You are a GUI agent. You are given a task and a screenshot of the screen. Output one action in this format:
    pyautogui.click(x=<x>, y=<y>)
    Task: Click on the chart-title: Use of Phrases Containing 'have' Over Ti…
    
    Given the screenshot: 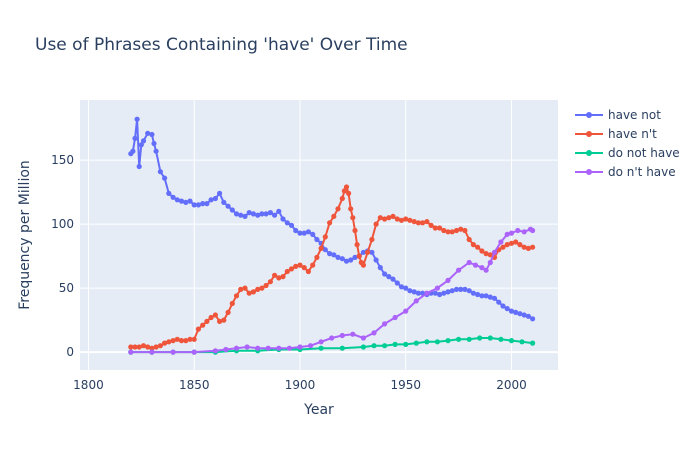 What is the action you would take?
    pyautogui.click(x=221, y=45)
    